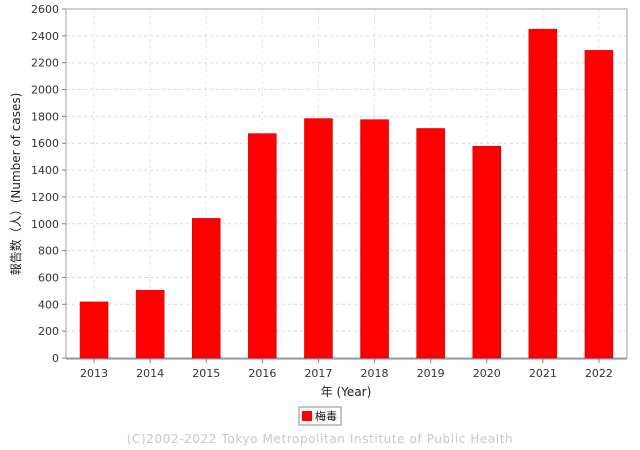 This screenshot has height=450, width=640. Describe the element at coordinates (346, 392) in the screenshot. I see `x-axis-title: 年 (Year)` at that location.